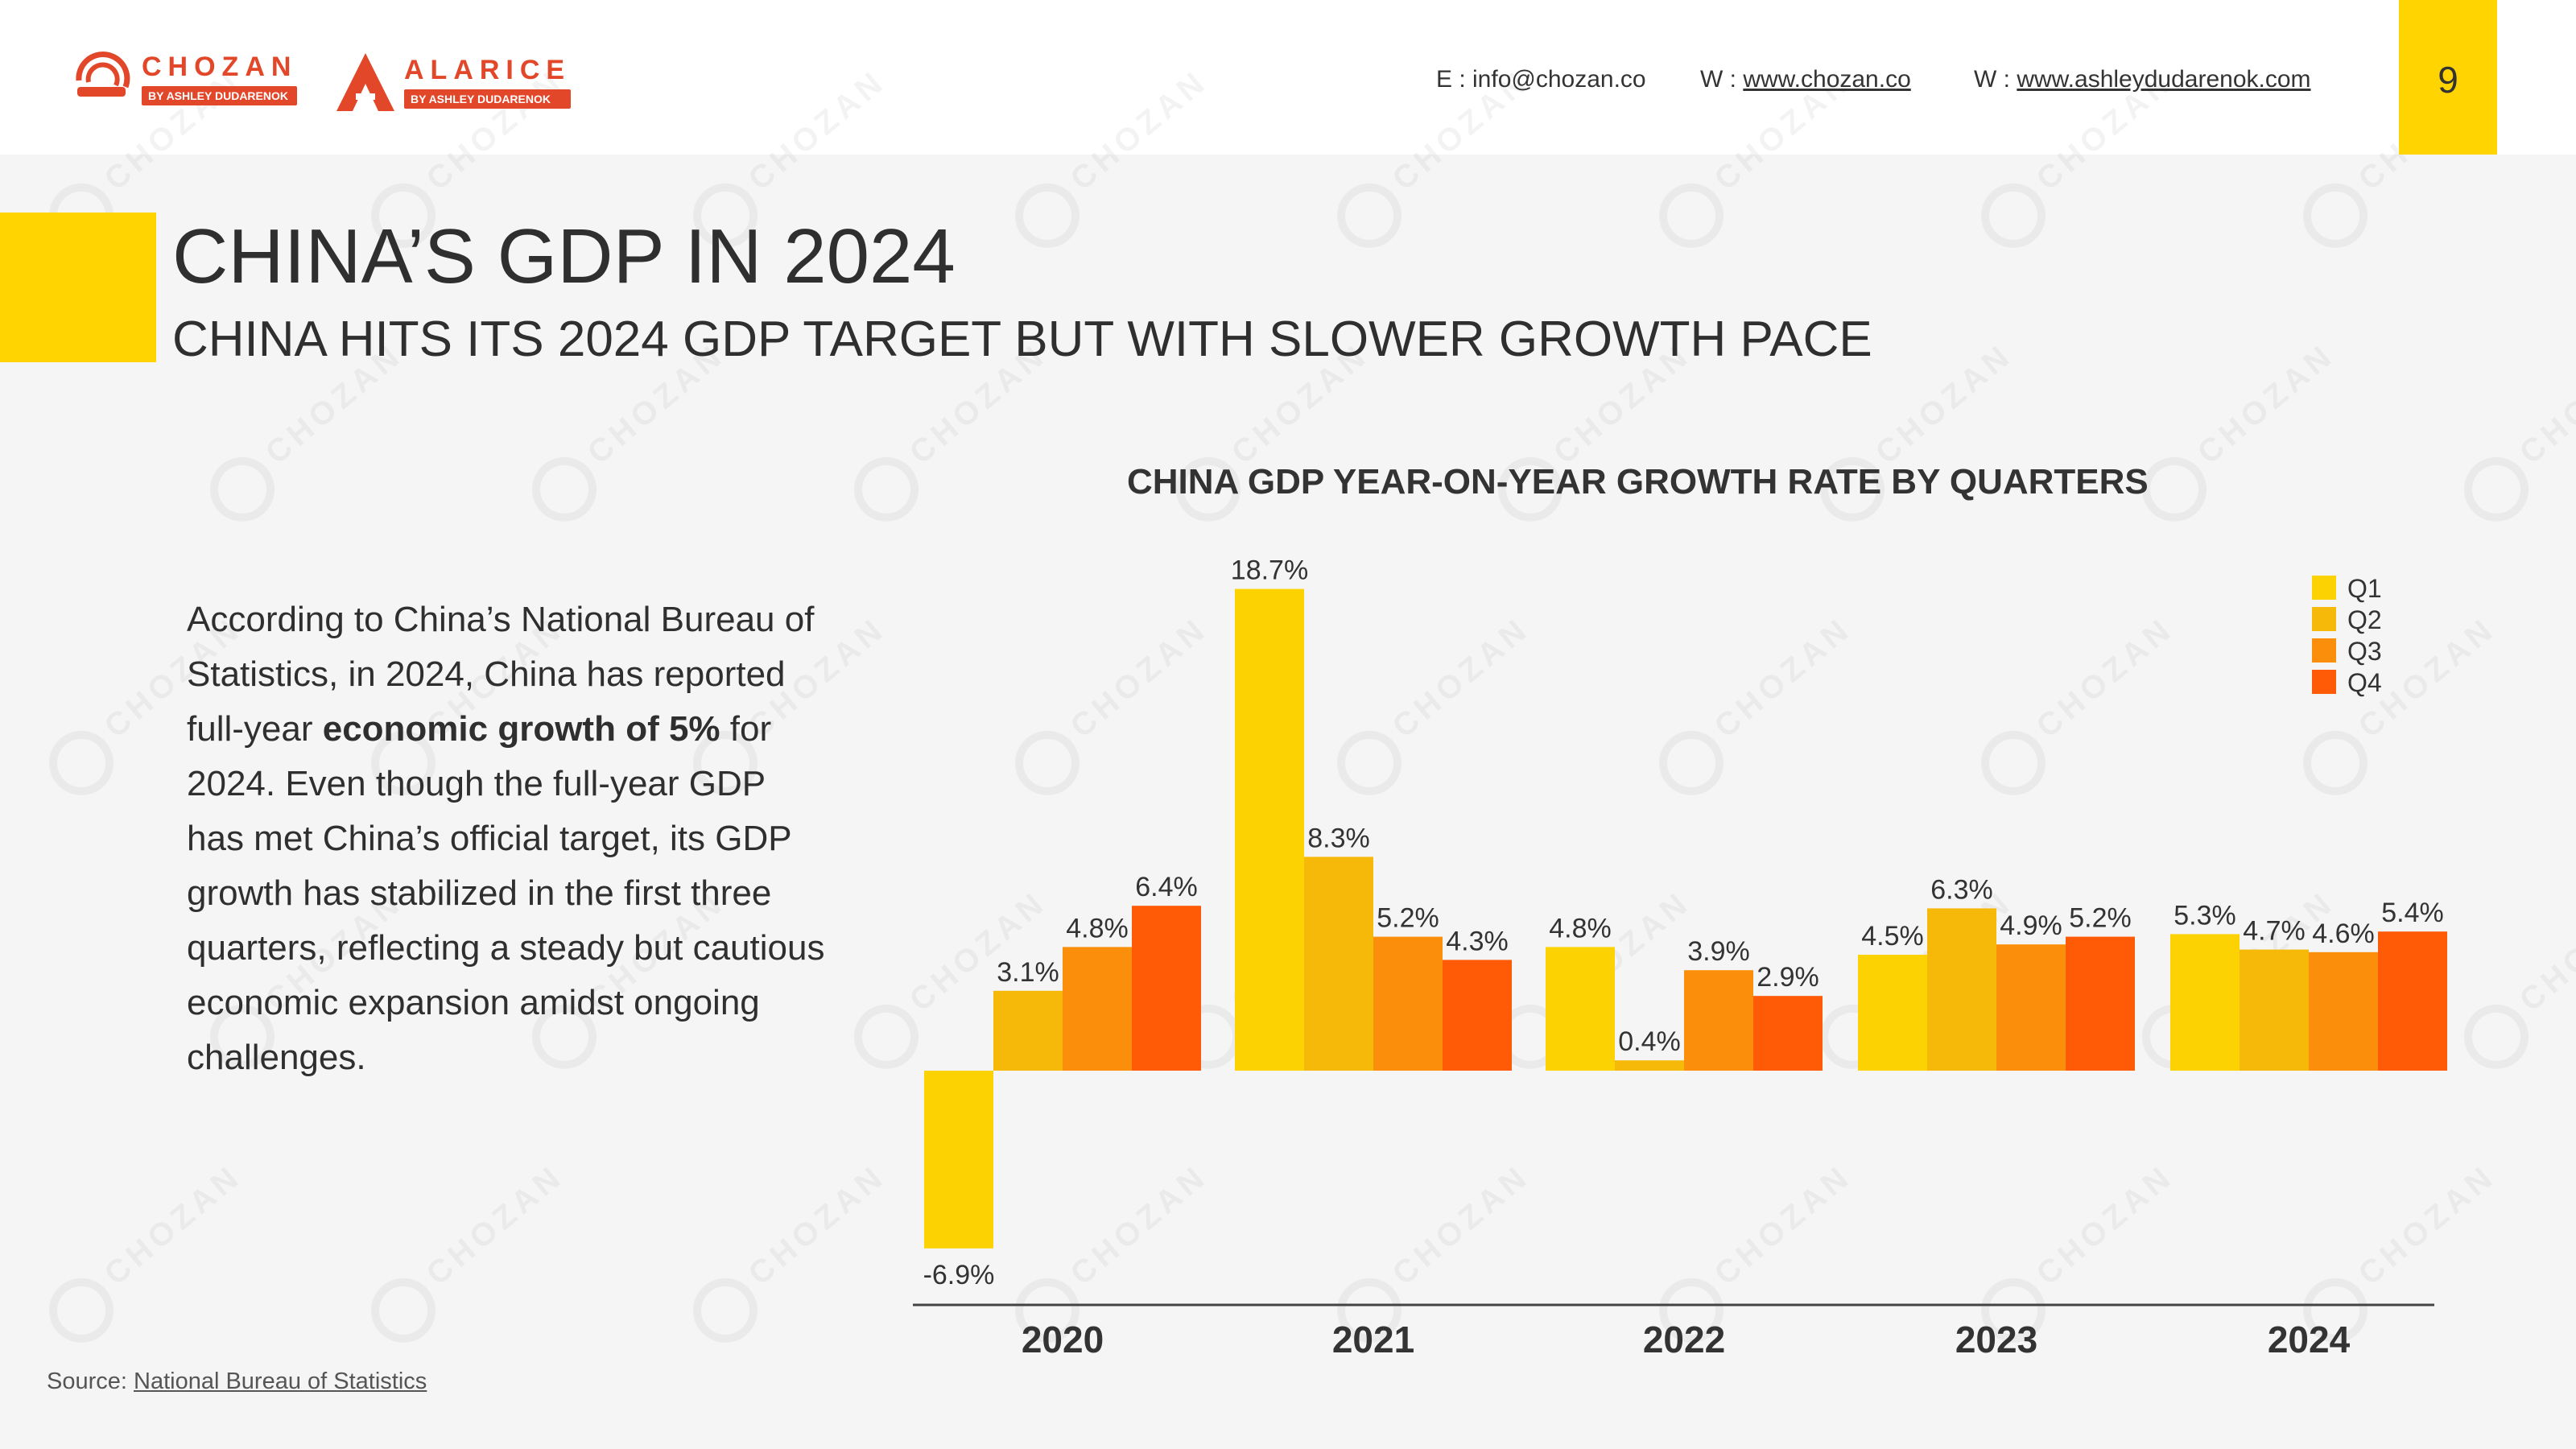 This screenshot has width=2576, height=1449. I want to click on bar-2023-q2, so click(1961, 989).